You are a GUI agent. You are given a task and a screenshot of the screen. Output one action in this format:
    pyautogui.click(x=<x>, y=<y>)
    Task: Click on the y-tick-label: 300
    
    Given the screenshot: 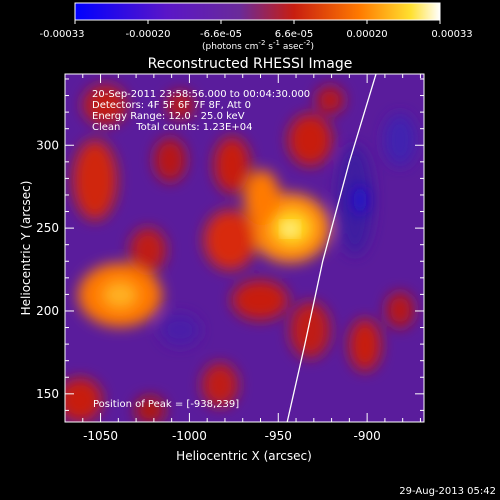 What is the action you would take?
    pyautogui.click(x=47, y=145)
    